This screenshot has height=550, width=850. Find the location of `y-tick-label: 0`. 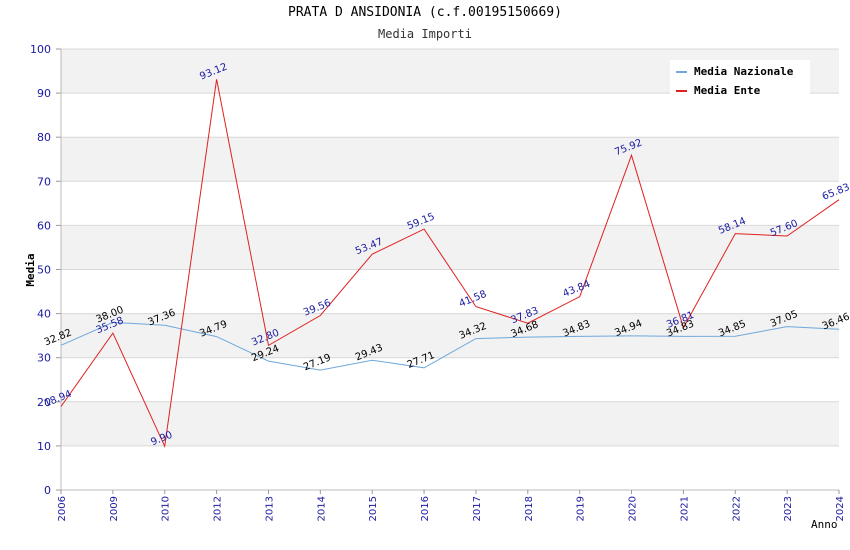

y-tick-label: 0 is located at coordinates (47, 490).